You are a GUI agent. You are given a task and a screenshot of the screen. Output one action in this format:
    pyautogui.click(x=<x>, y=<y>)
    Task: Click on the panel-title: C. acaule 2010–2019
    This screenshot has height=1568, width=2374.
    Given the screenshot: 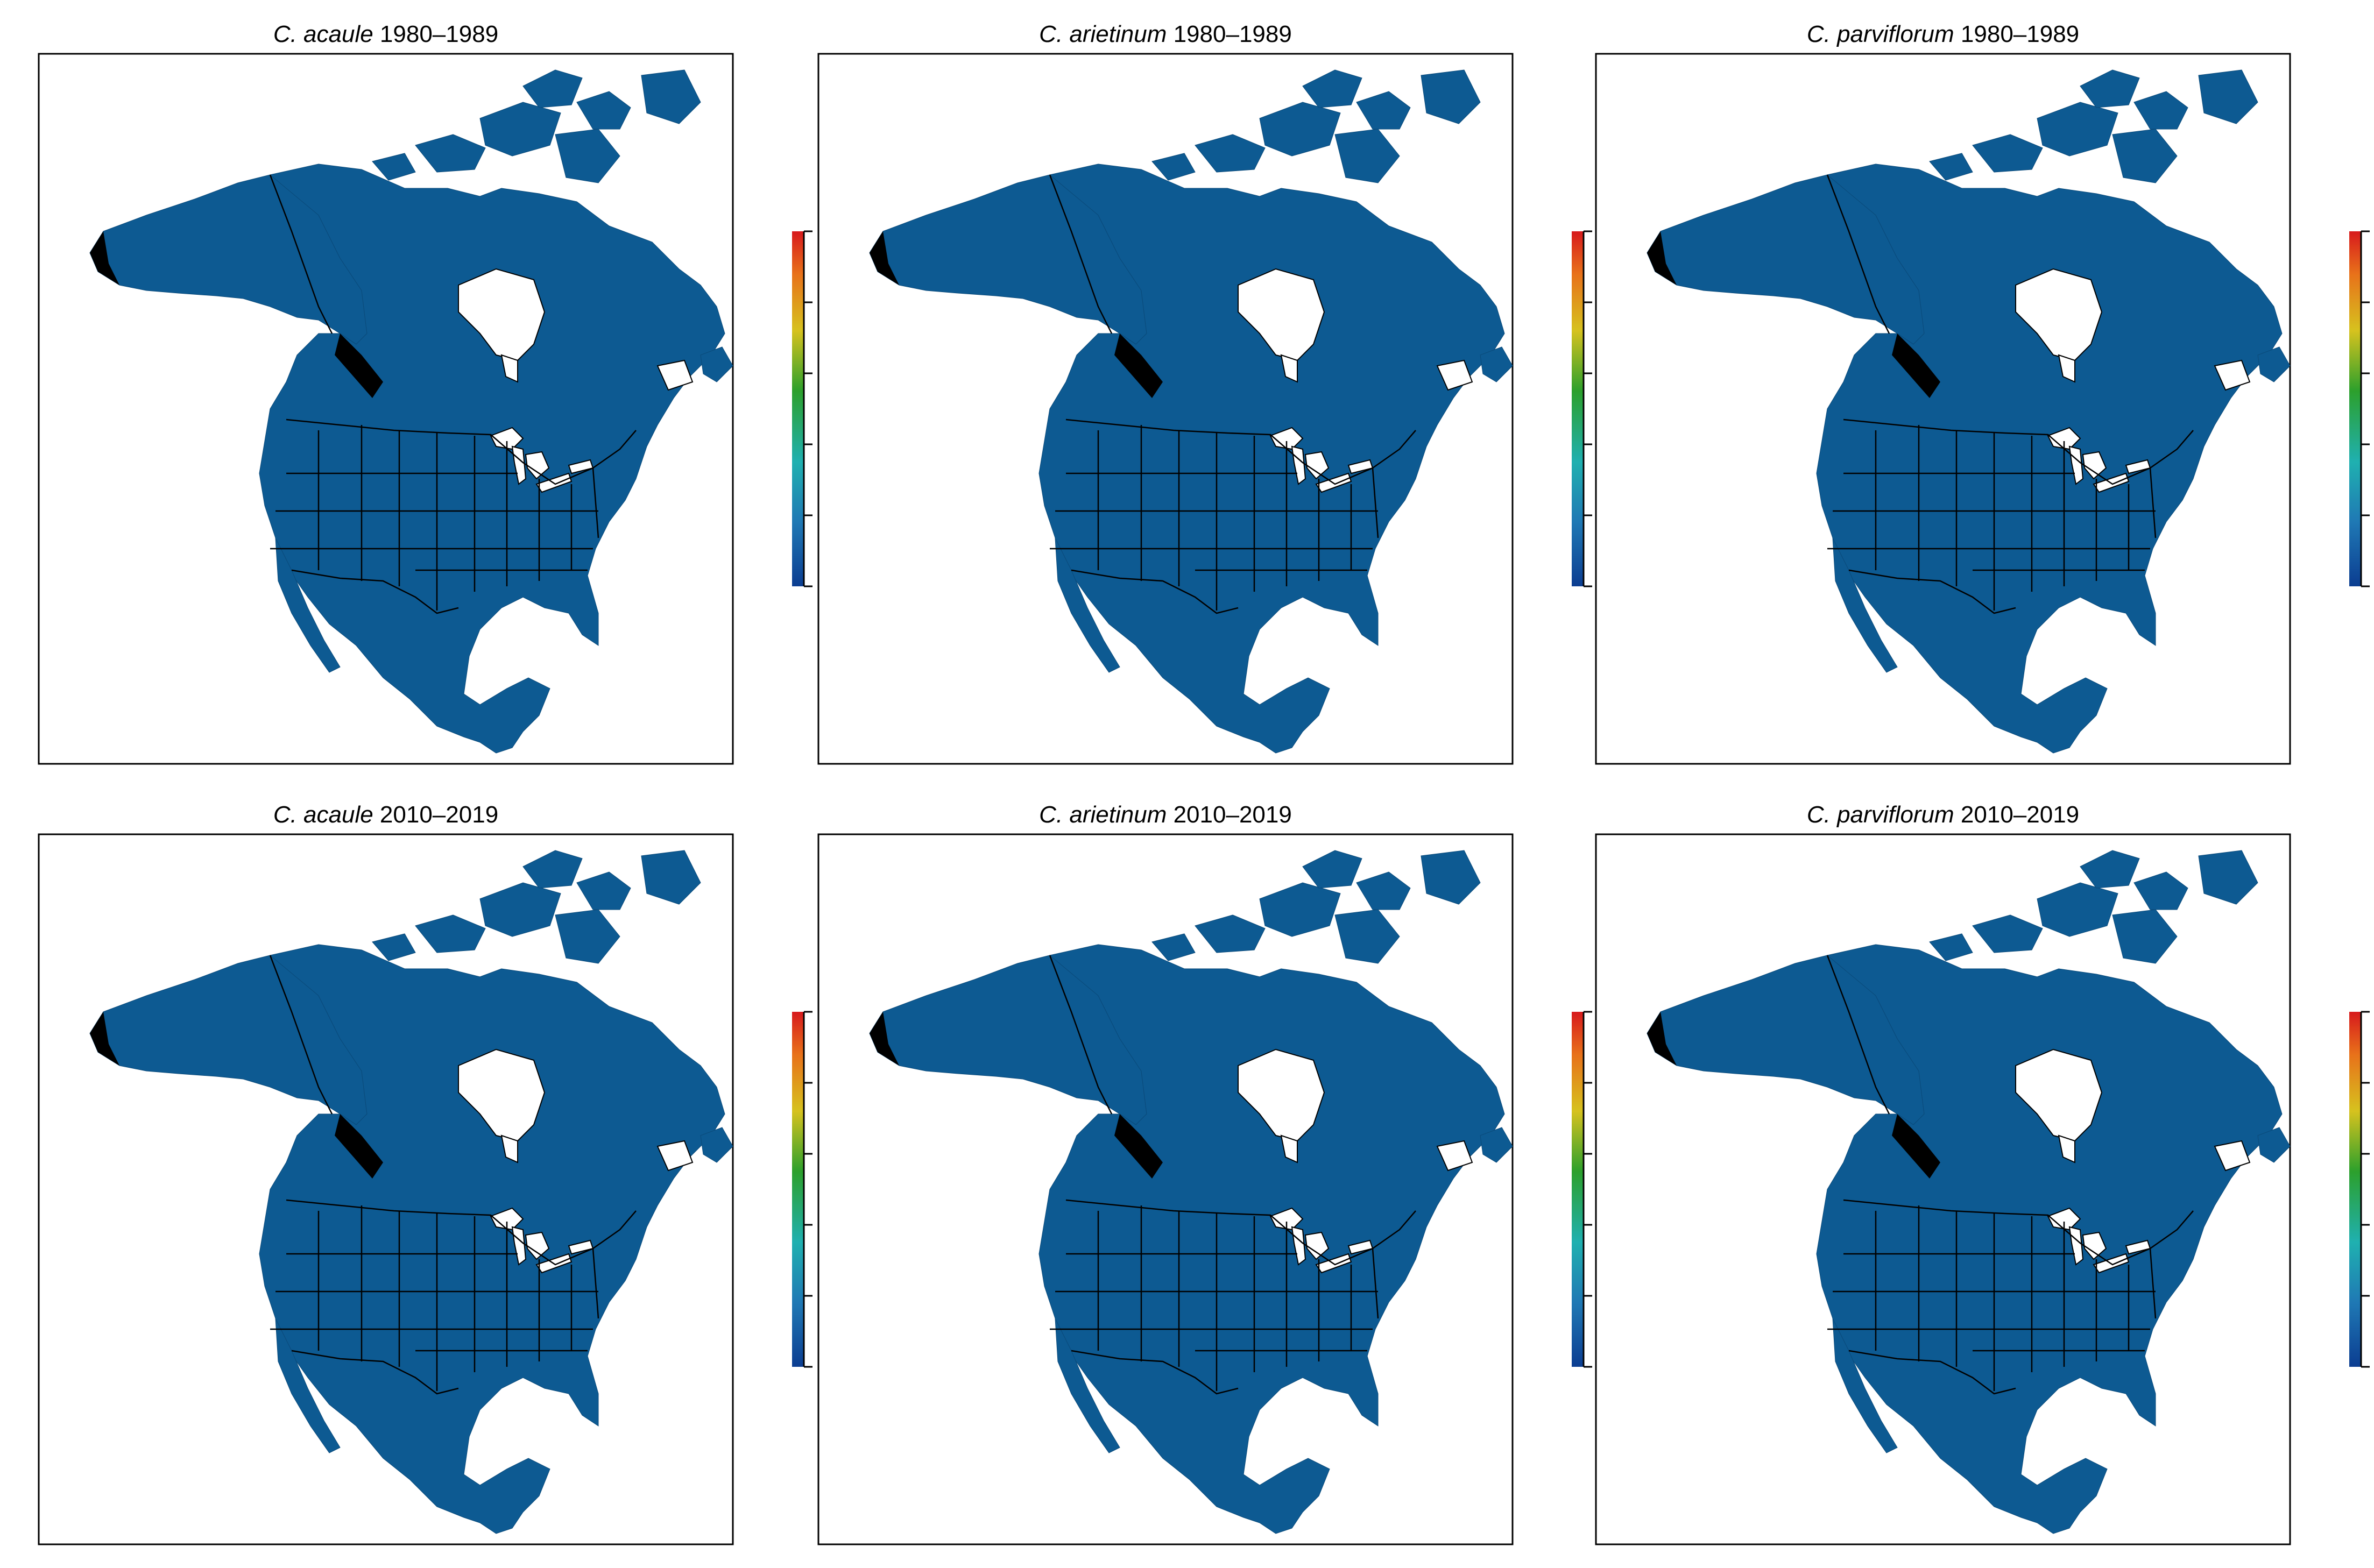 What is the action you would take?
    pyautogui.click(x=385, y=814)
    